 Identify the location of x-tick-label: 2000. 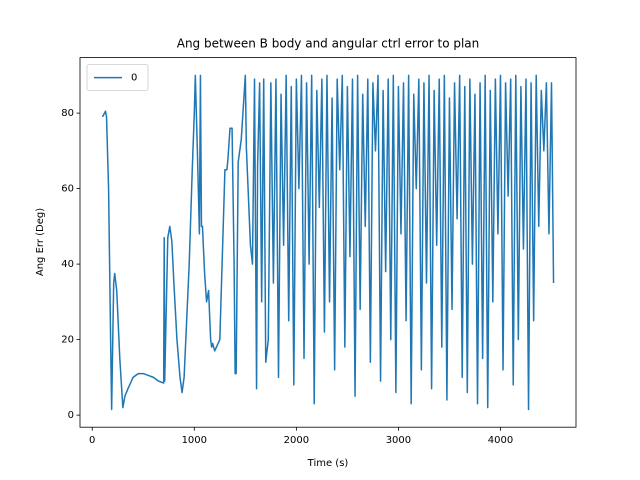
(296, 440).